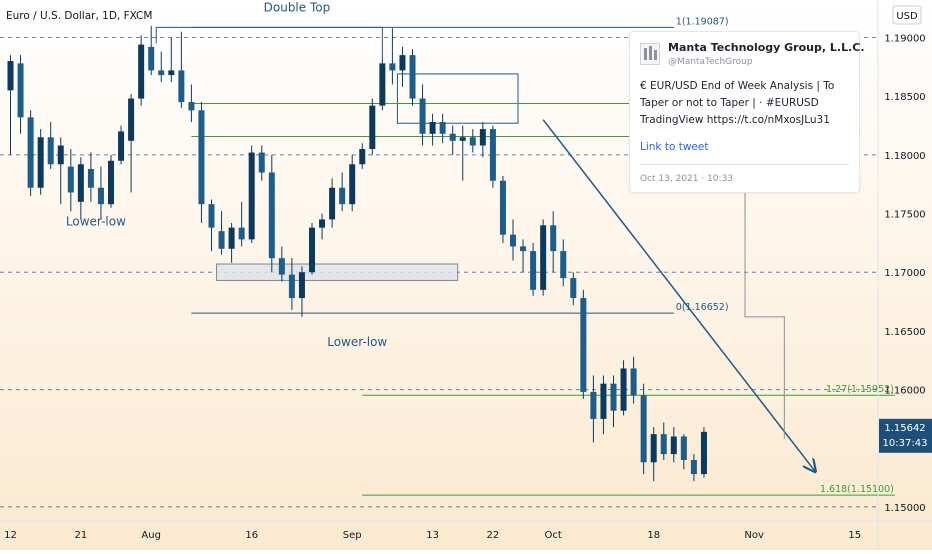  I want to click on fib-level-label: 0(1.16652), so click(702, 307).